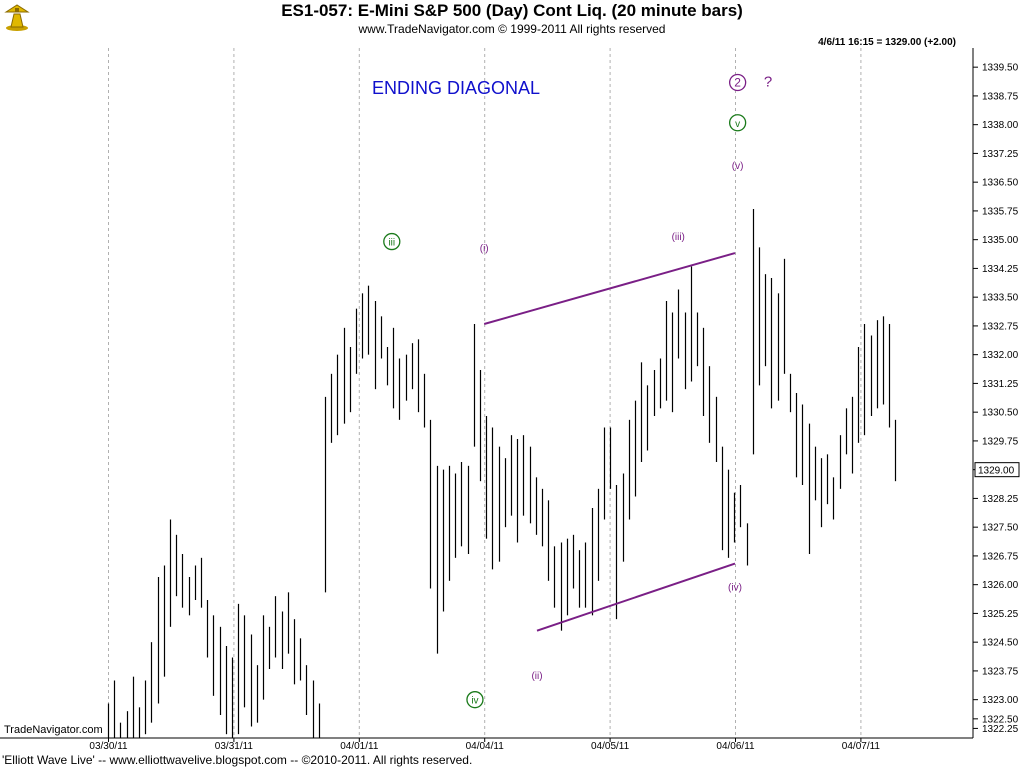 The image size is (1024, 768). Describe the element at coordinates (1000, 528) in the screenshot. I see `y-tick-label: 1327.50` at that location.